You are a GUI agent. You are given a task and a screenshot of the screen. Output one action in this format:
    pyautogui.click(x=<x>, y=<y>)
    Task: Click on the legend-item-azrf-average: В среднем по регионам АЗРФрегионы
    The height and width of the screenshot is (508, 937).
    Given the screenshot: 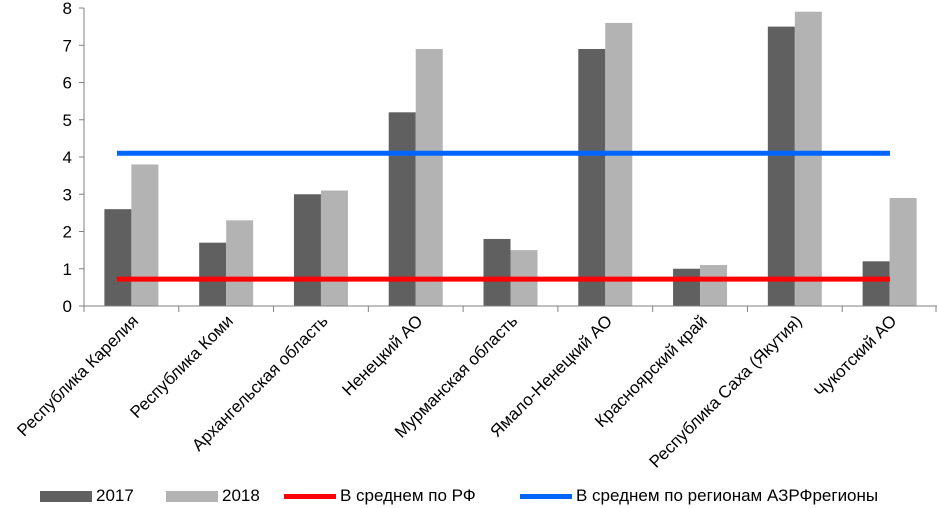 What is the action you would take?
    pyautogui.click(x=699, y=496)
    